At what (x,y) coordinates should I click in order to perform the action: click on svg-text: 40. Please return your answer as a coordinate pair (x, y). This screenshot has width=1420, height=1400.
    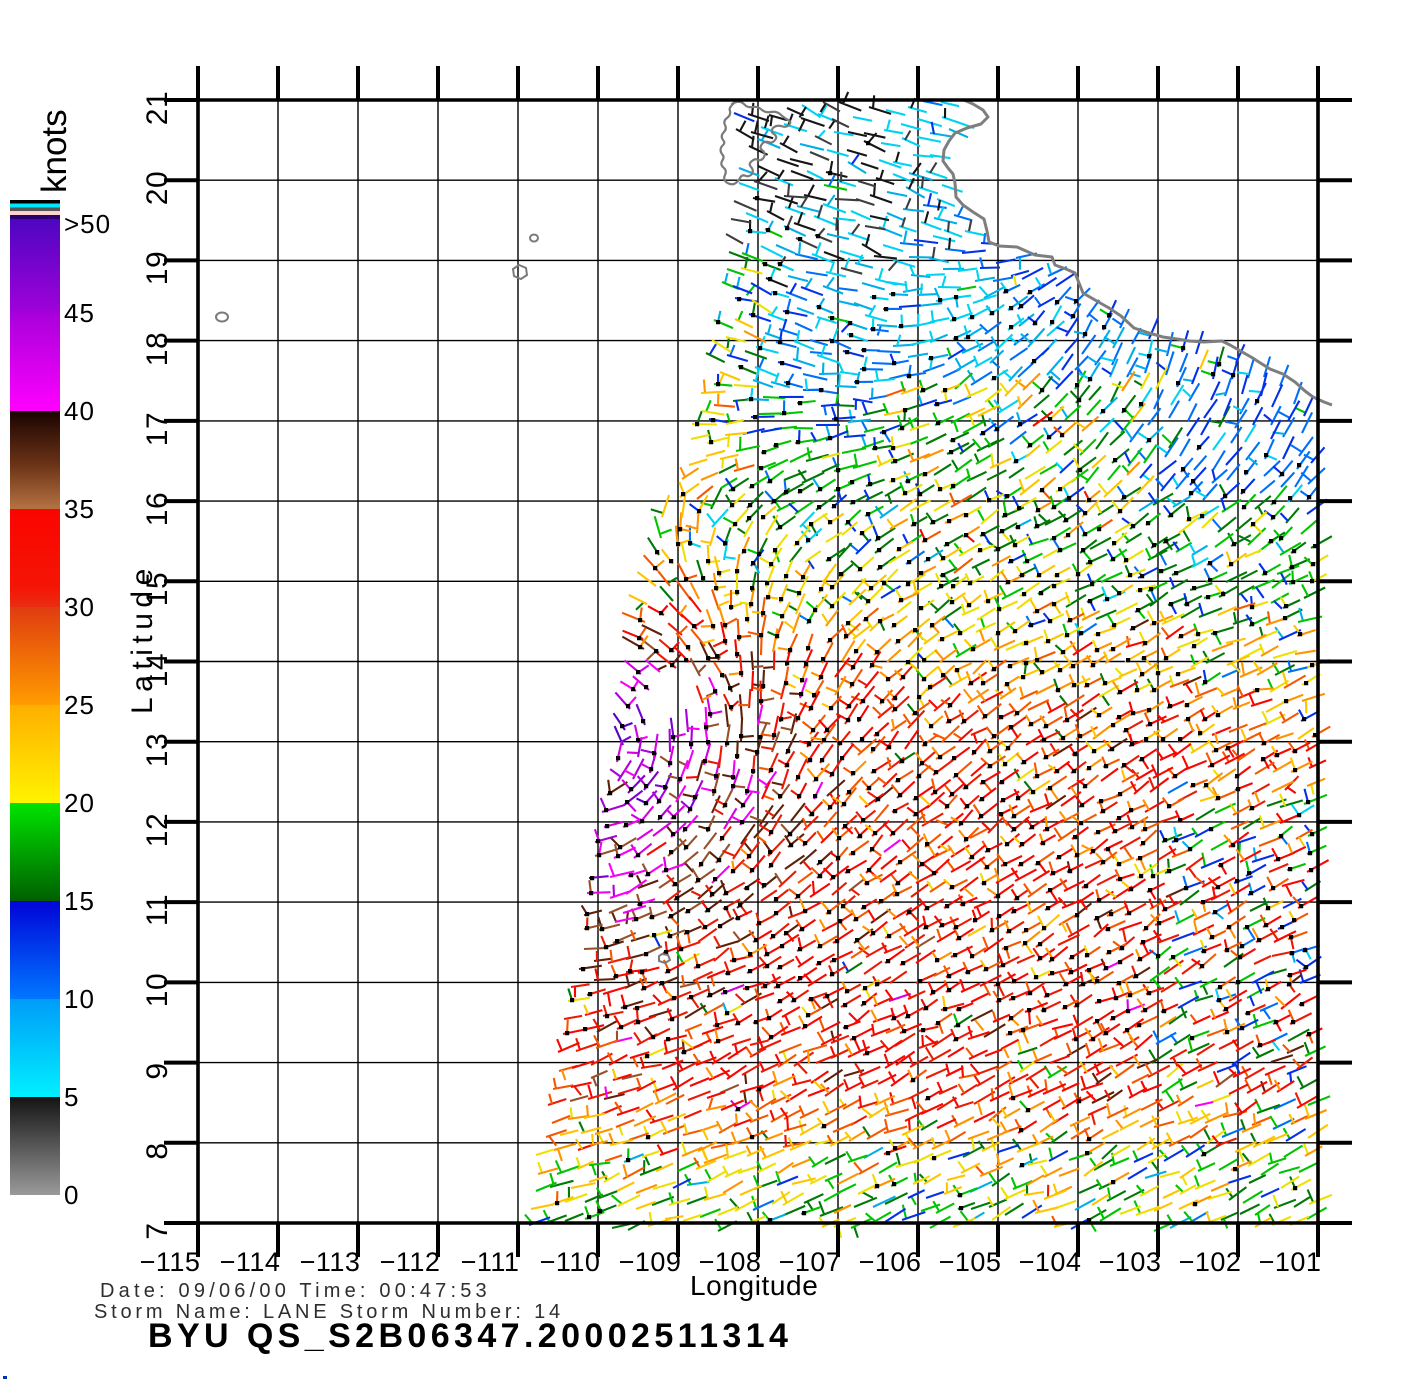
    Looking at the image, I should click on (79, 411).